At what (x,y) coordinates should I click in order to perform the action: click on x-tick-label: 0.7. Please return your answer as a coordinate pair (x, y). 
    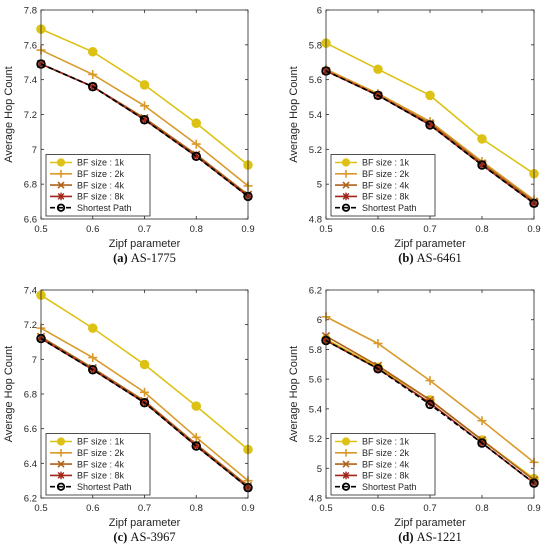
    Looking at the image, I should click on (429, 508).